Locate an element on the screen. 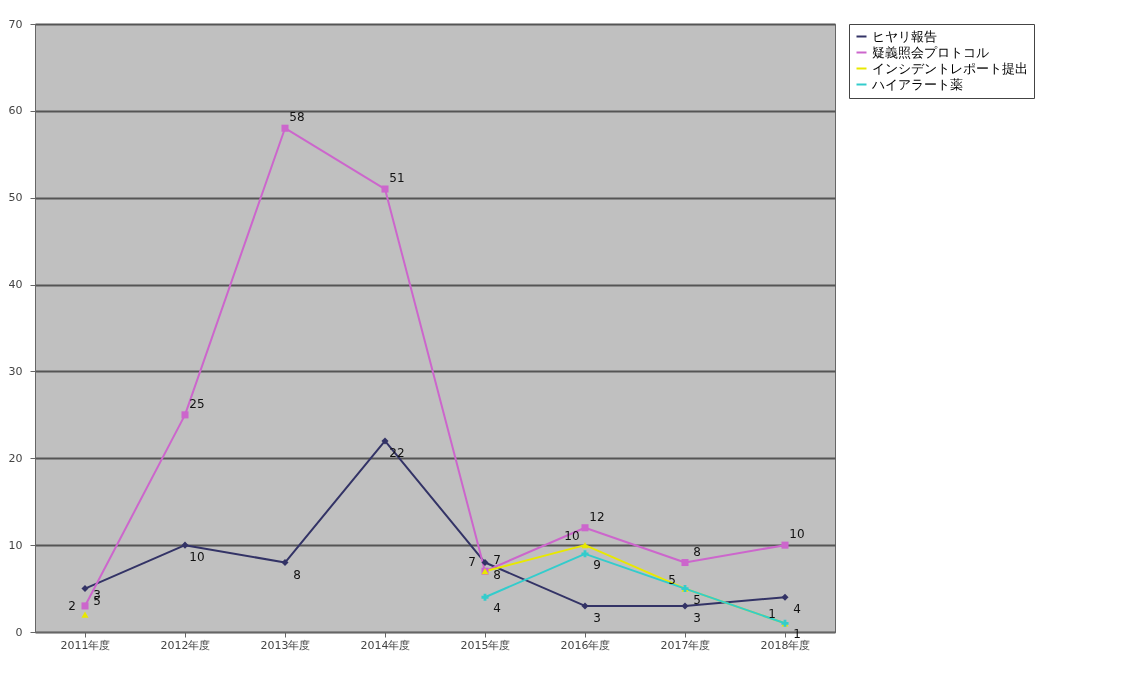 This screenshot has height=673, width=1121. y-tick-label: 10 is located at coordinates (15, 545).